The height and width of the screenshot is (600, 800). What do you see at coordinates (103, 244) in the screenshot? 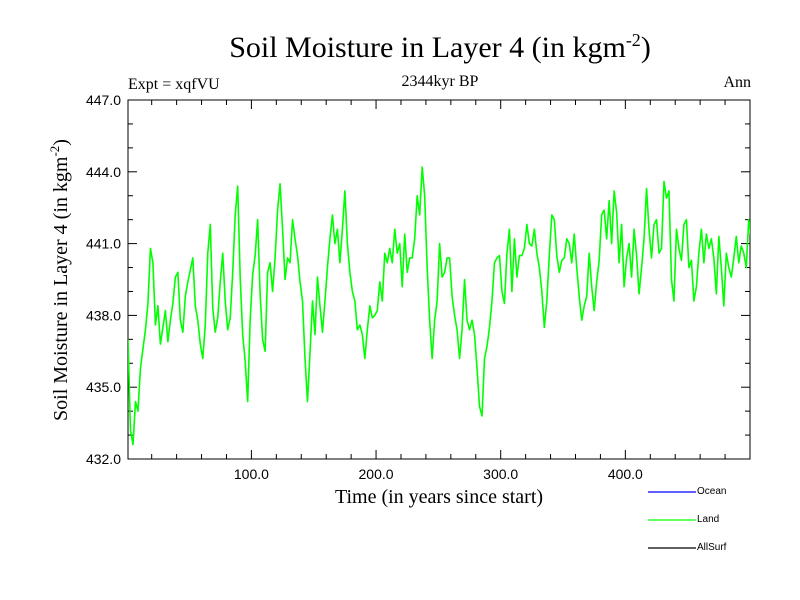
I see `y-tick-label: 441.0` at bounding box center [103, 244].